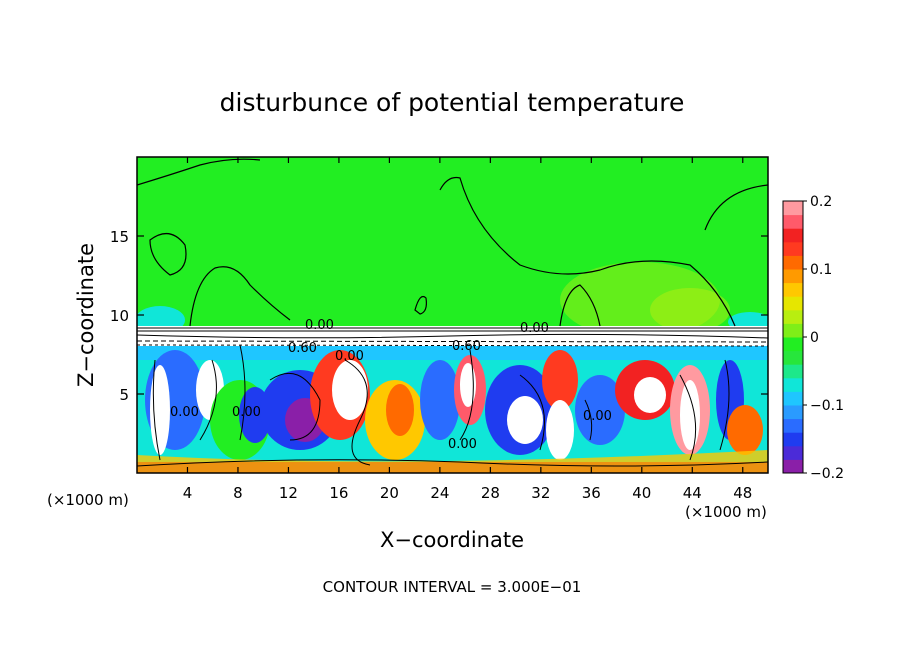  Describe the element at coordinates (389, 493) in the screenshot. I see `x-tick-label: 20` at that location.